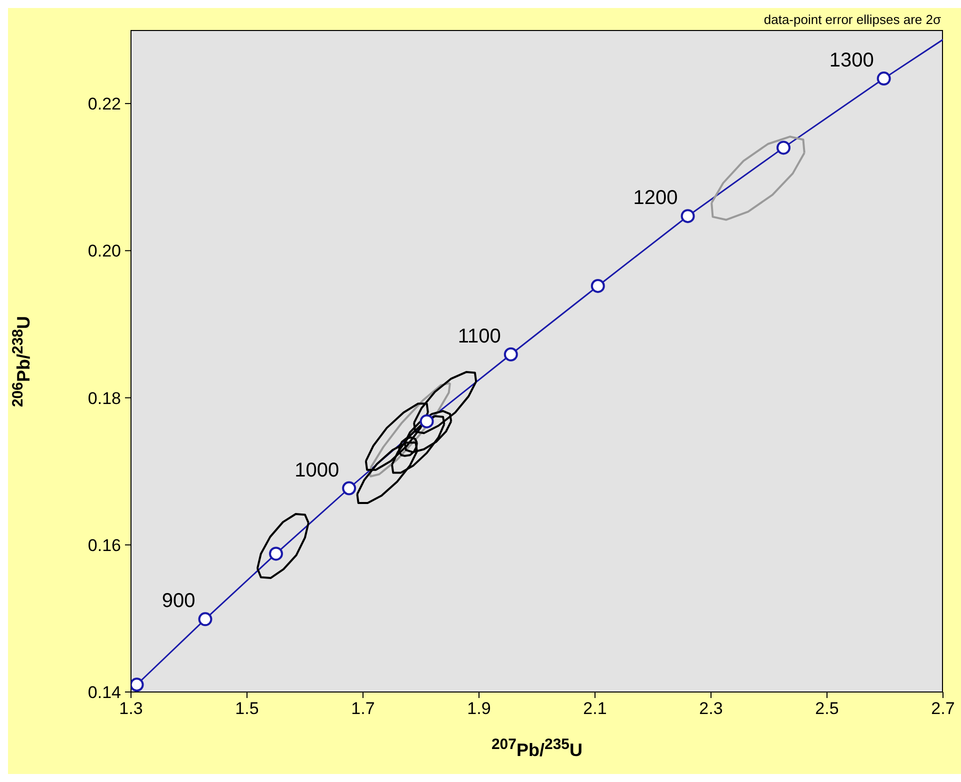 This screenshot has width=961, height=782. I want to click on annotation: 1300, so click(851, 61).